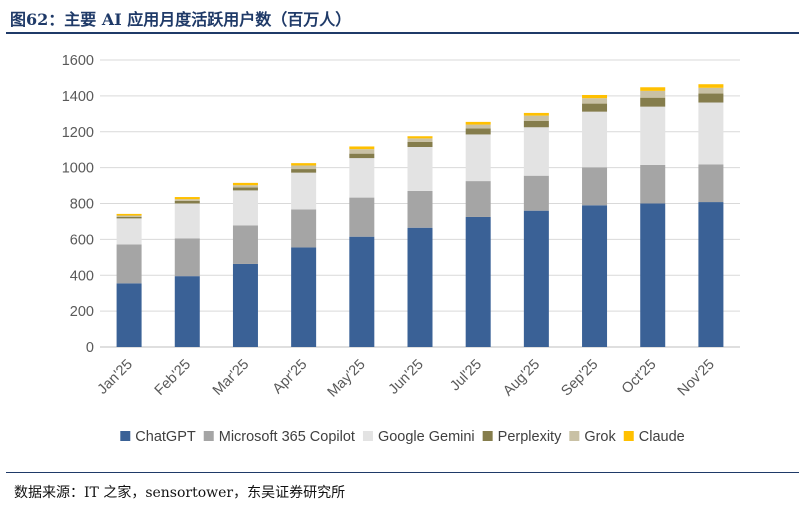 The width and height of the screenshot is (805, 506). What do you see at coordinates (173, 378) in the screenshot?
I see `x-tick-label: Feb'25` at bounding box center [173, 378].